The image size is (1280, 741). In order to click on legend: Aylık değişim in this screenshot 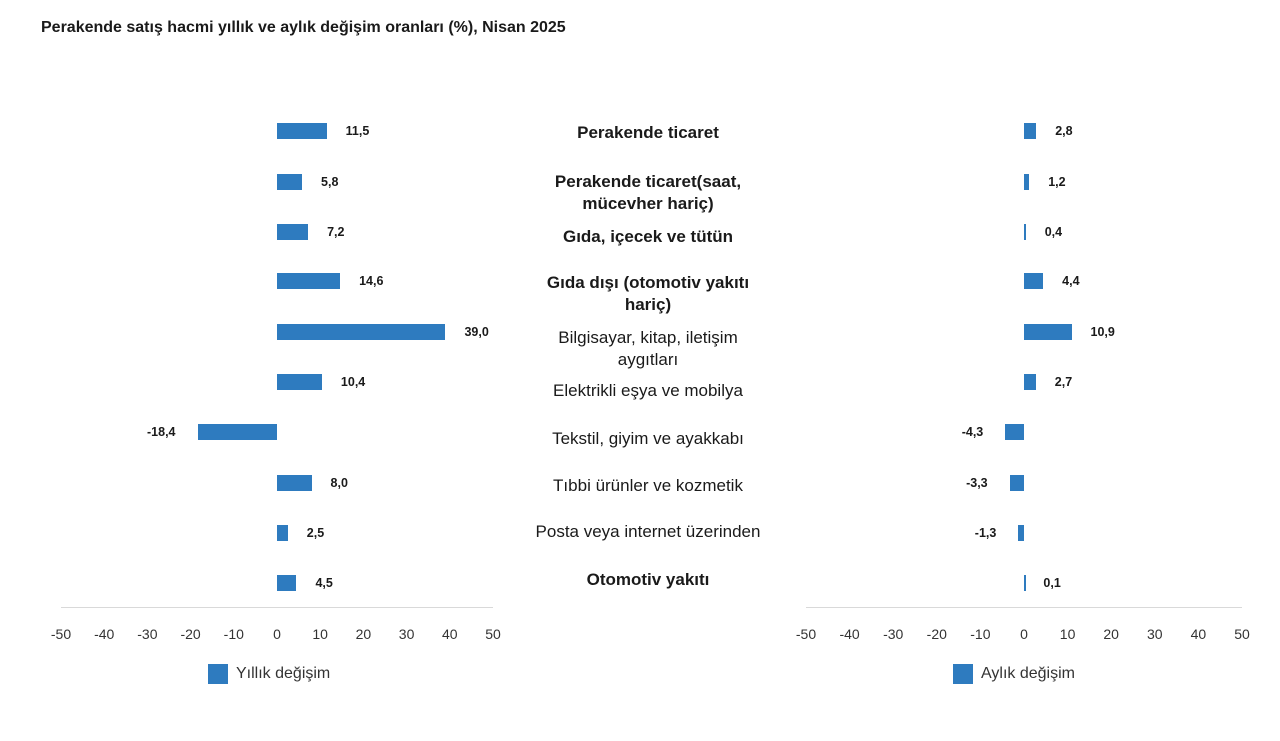, I will do `click(1014, 674)`.